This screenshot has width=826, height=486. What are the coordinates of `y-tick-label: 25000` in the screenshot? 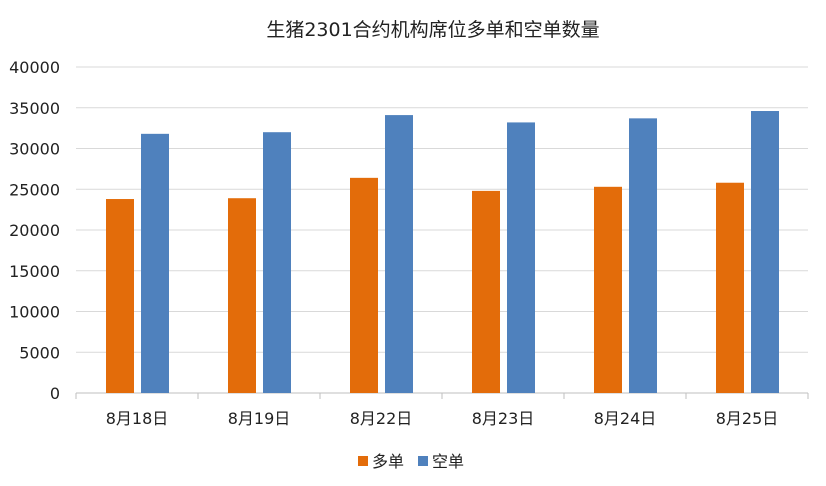 It's located at (34, 189).